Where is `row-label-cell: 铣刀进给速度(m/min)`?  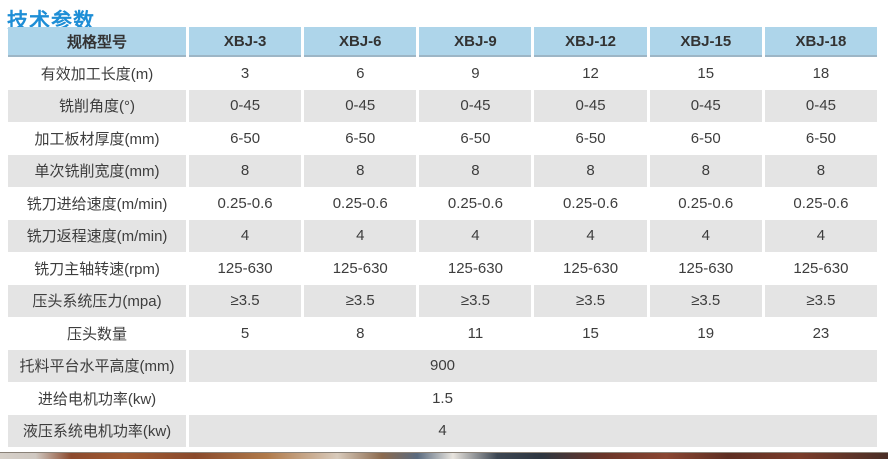 row-label-cell: 铣刀进给速度(m/min) is located at coordinates (97, 203).